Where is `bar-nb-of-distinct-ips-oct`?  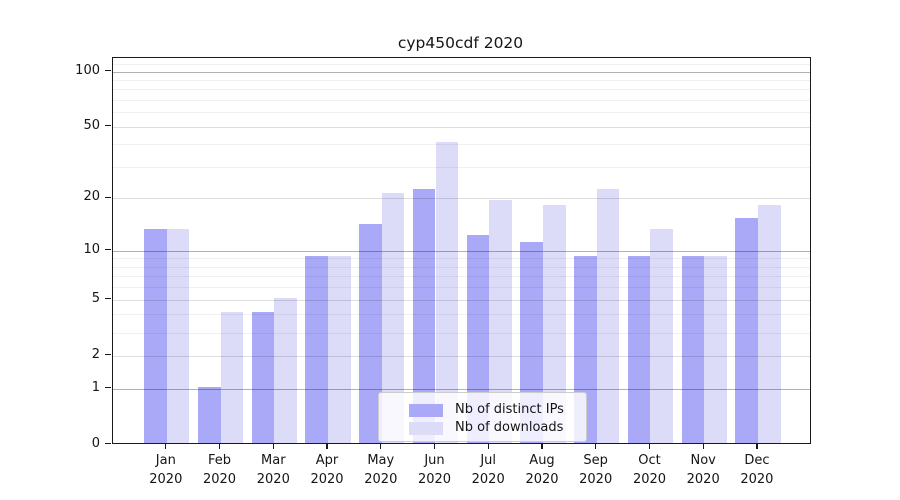 bar-nb-of-distinct-ips-oct is located at coordinates (639, 349).